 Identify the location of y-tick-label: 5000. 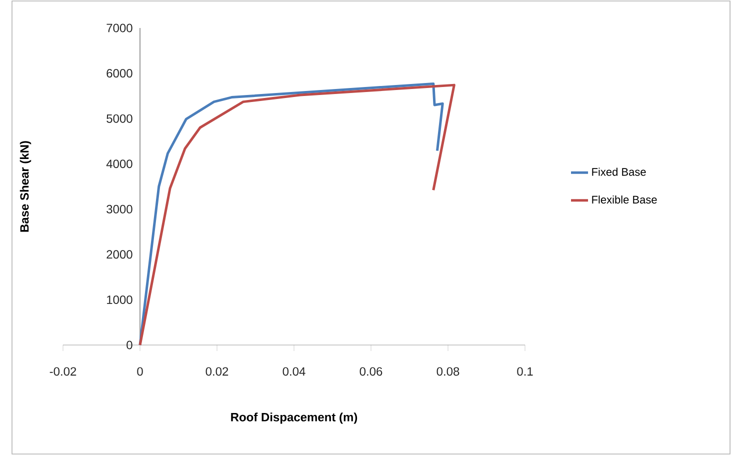
(119, 118).